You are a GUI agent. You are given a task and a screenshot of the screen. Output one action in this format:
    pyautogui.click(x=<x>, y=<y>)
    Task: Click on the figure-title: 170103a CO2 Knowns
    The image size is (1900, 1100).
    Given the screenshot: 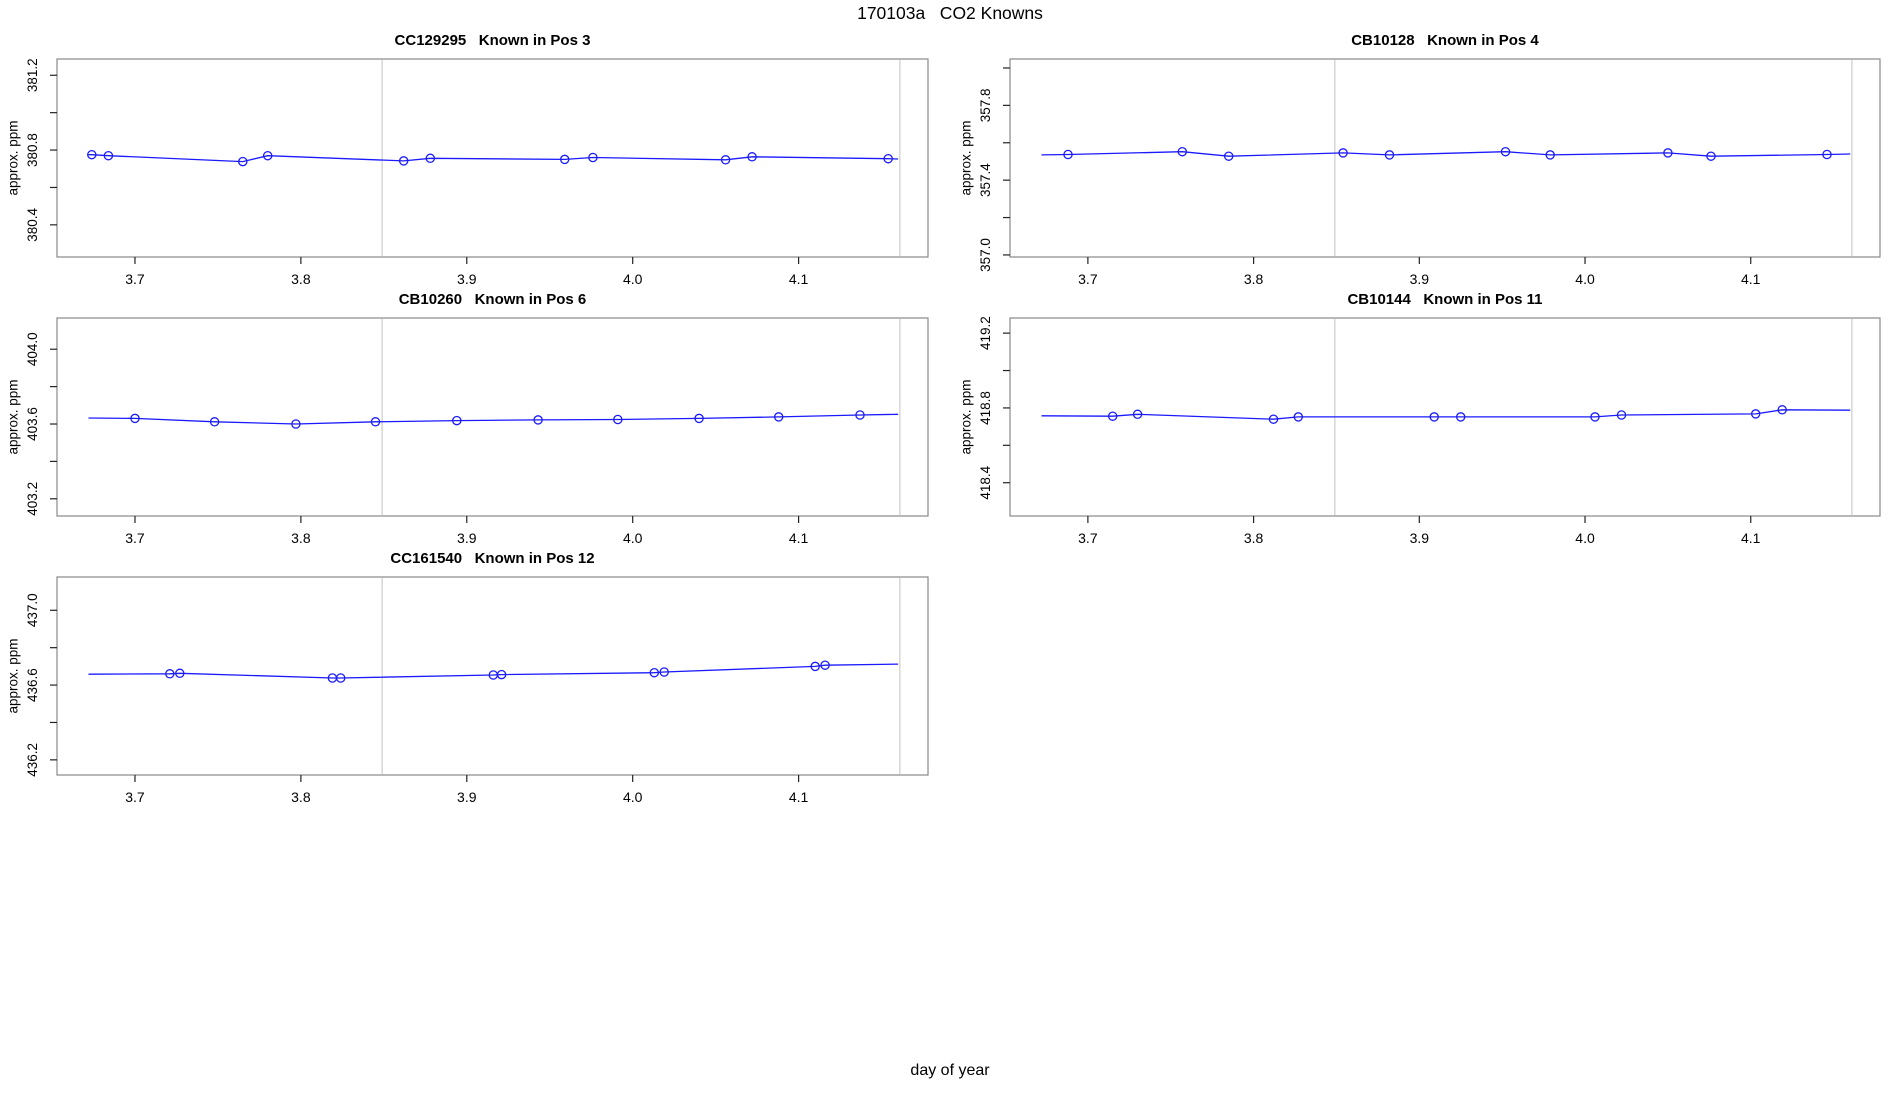 What is the action you would take?
    pyautogui.click(x=950, y=13)
    